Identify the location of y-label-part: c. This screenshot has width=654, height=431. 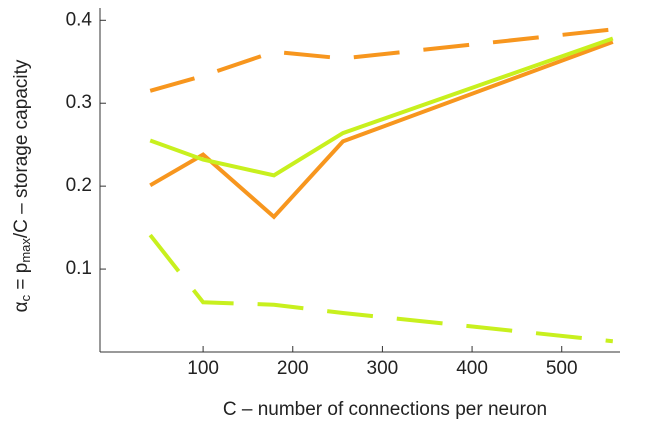
(25, 297).